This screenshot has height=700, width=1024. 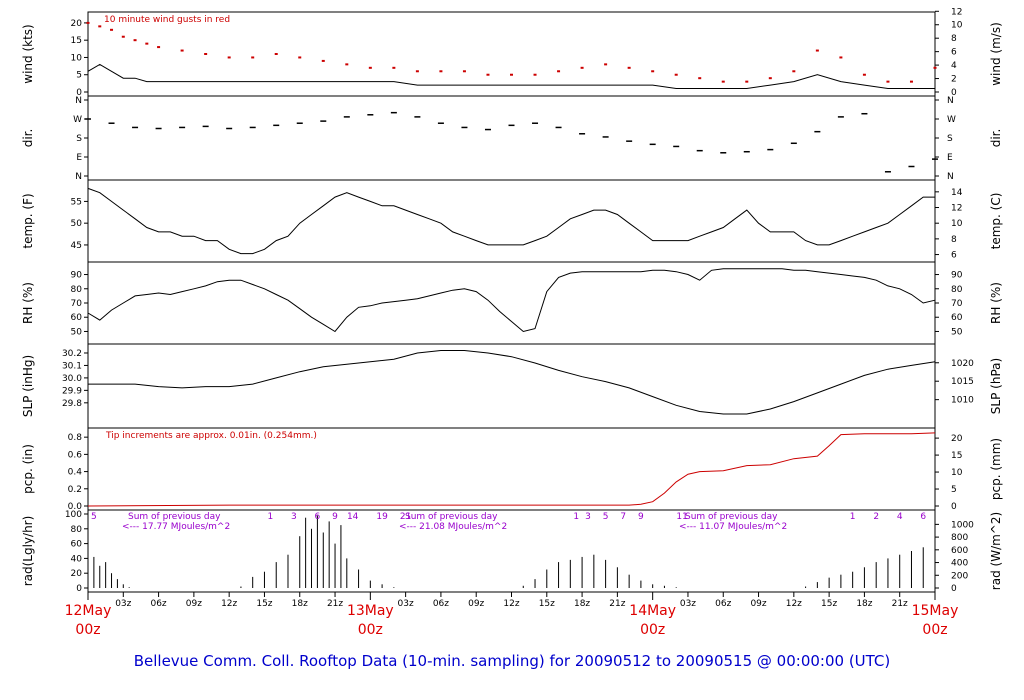 I want to click on left-y-tick-label: 60, so click(x=77, y=545).